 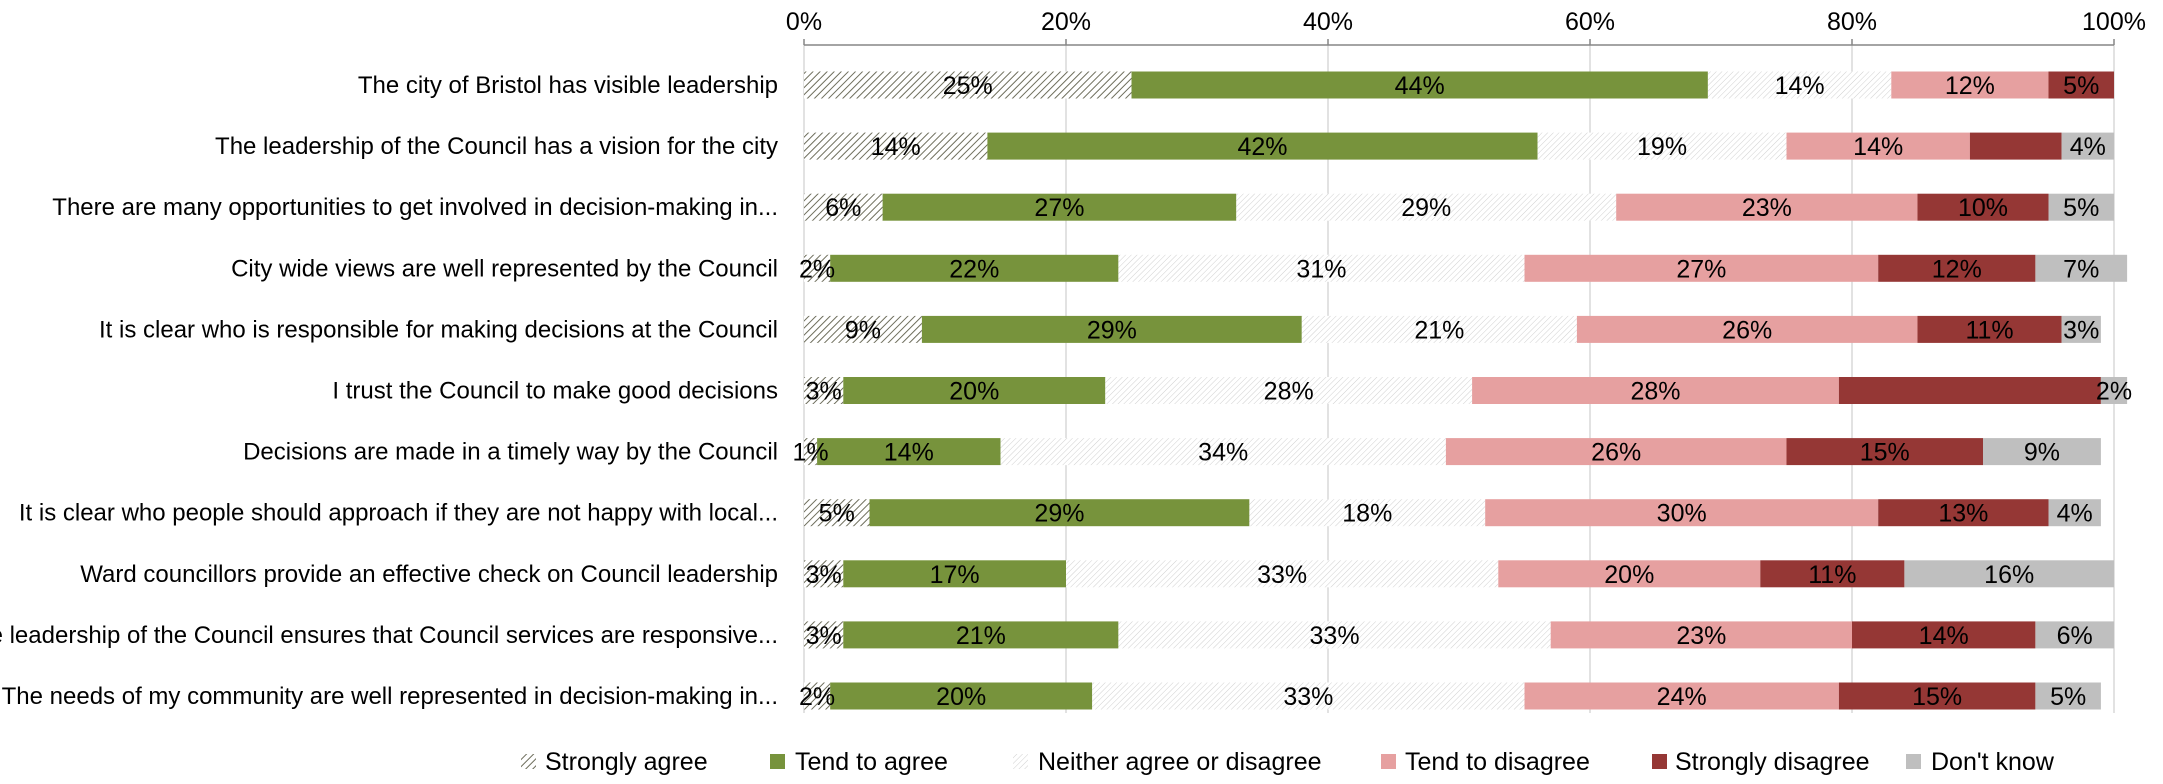 What do you see at coordinates (626, 762) in the screenshot?
I see `legend-label-strongly-agree: Strongly agree` at bounding box center [626, 762].